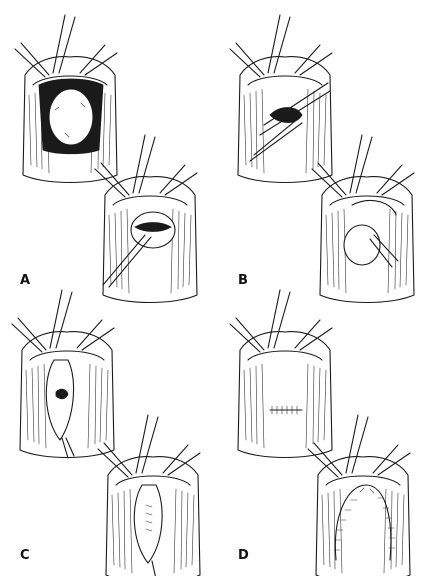 Image resolution: width=433 pixels, height=580 pixels. Describe the element at coordinates (66, 99) in the screenshot. I see `panel-a-top-drawing` at that location.